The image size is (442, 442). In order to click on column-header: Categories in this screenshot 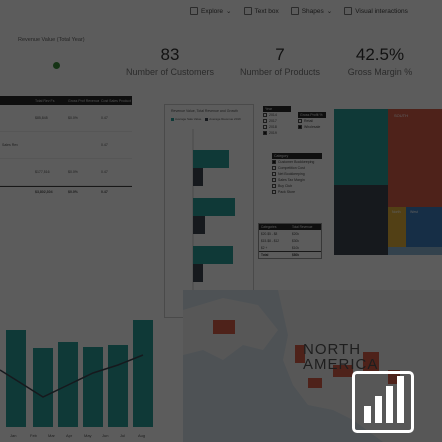, I will do `click(269, 227)`.